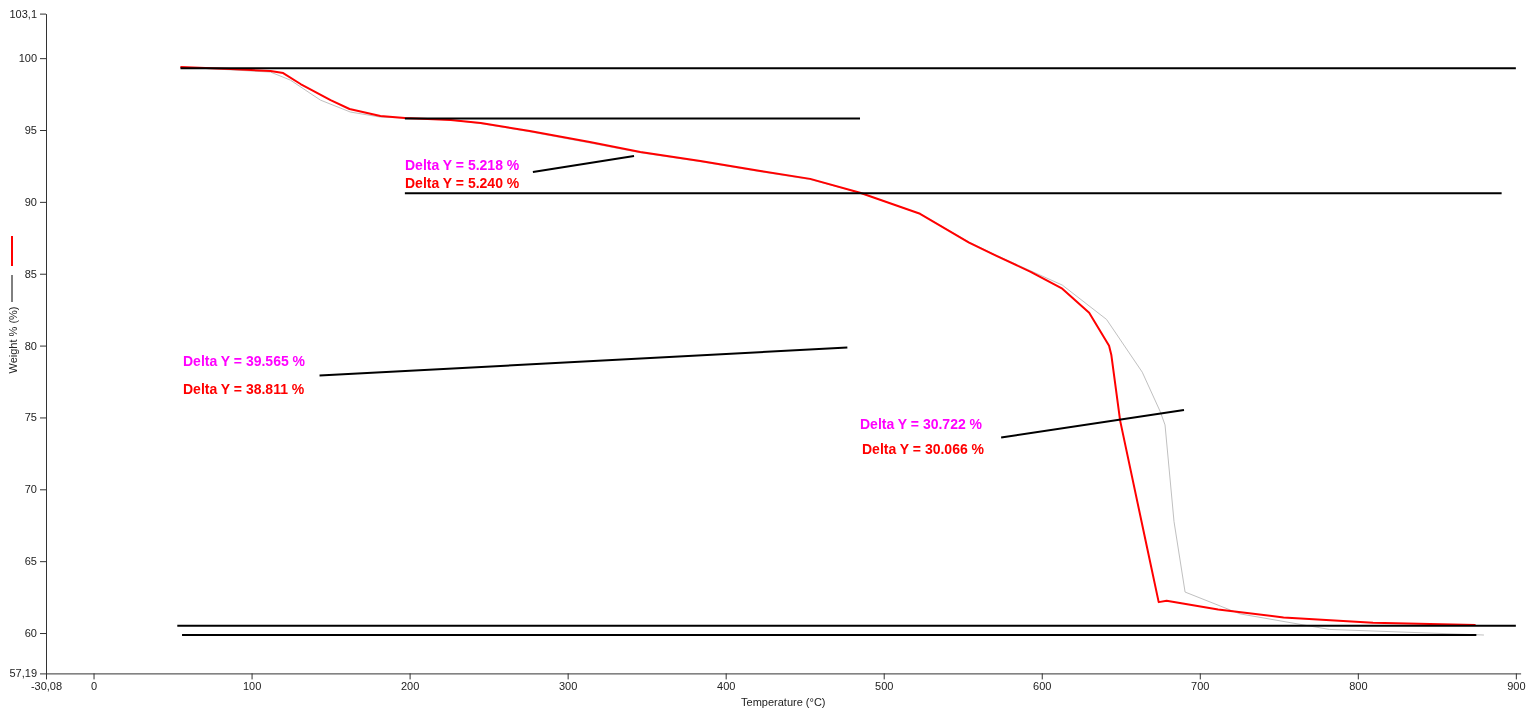 This screenshot has height=715, width=1529. Describe the element at coordinates (252, 686) in the screenshot. I see `x-tick-label: 100` at that location.